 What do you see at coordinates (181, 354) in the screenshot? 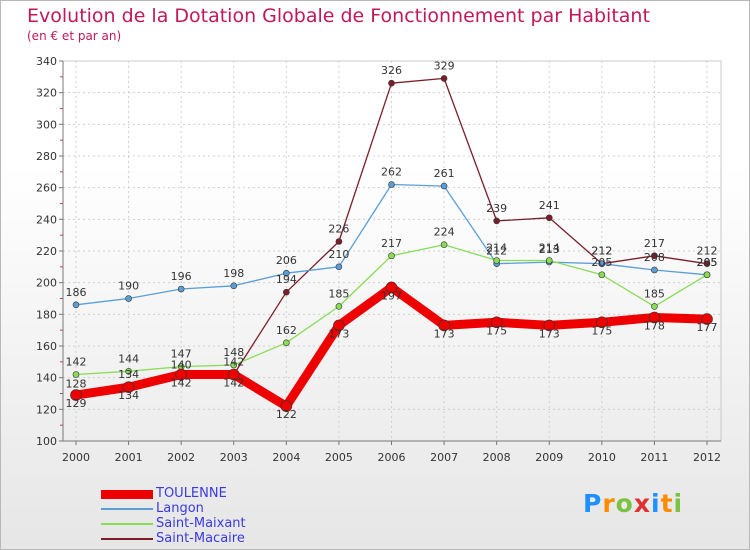
I see `data-label-saint-maixant: 147` at bounding box center [181, 354].